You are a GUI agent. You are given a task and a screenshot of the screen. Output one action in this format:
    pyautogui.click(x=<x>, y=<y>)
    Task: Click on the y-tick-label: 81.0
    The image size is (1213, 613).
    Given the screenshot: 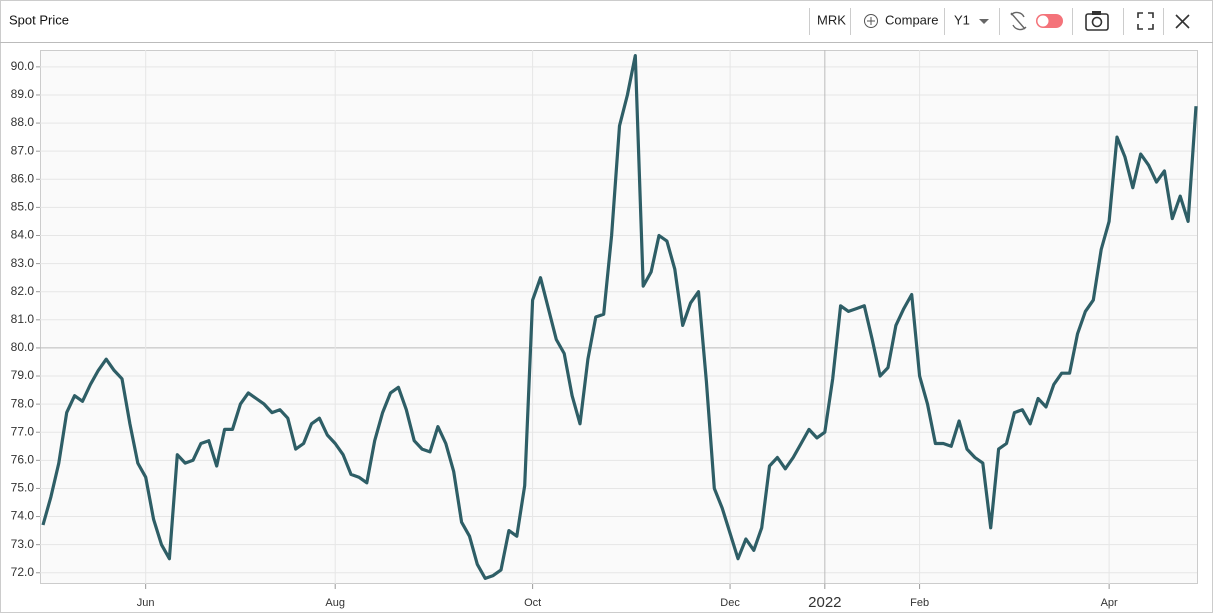 What is the action you would take?
    pyautogui.click(x=23, y=319)
    